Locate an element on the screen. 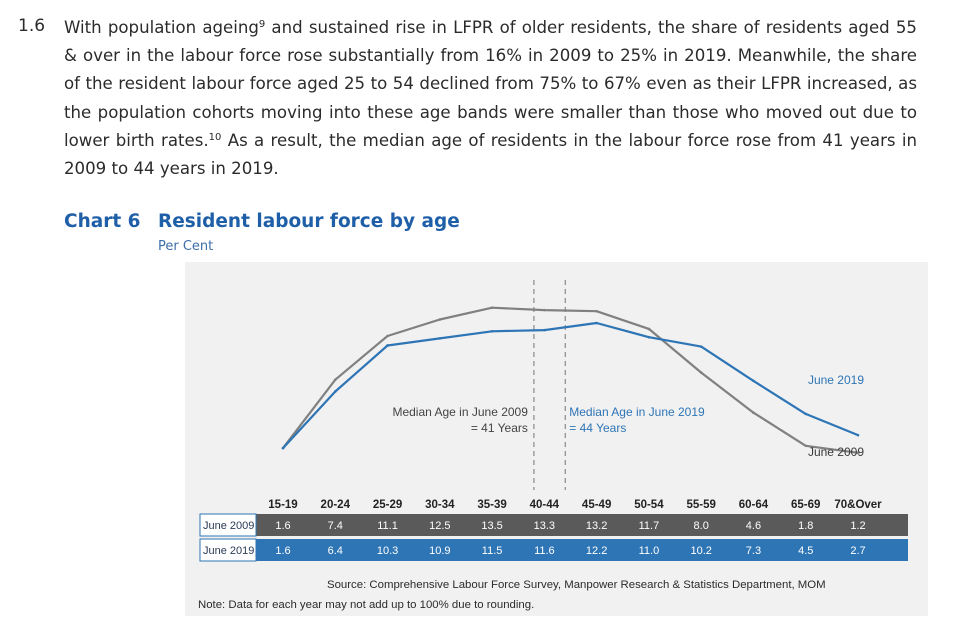  table-cell-0-1: 7.4 is located at coordinates (335, 526).